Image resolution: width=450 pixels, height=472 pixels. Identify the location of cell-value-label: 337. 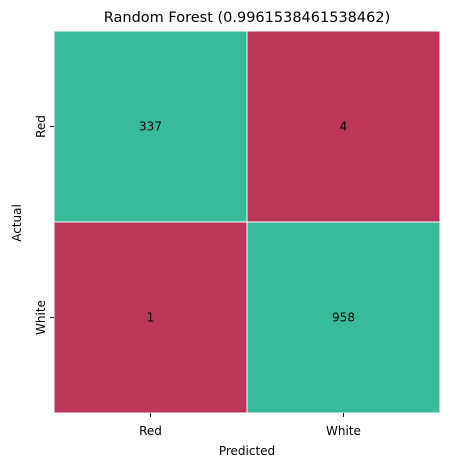
(150, 127).